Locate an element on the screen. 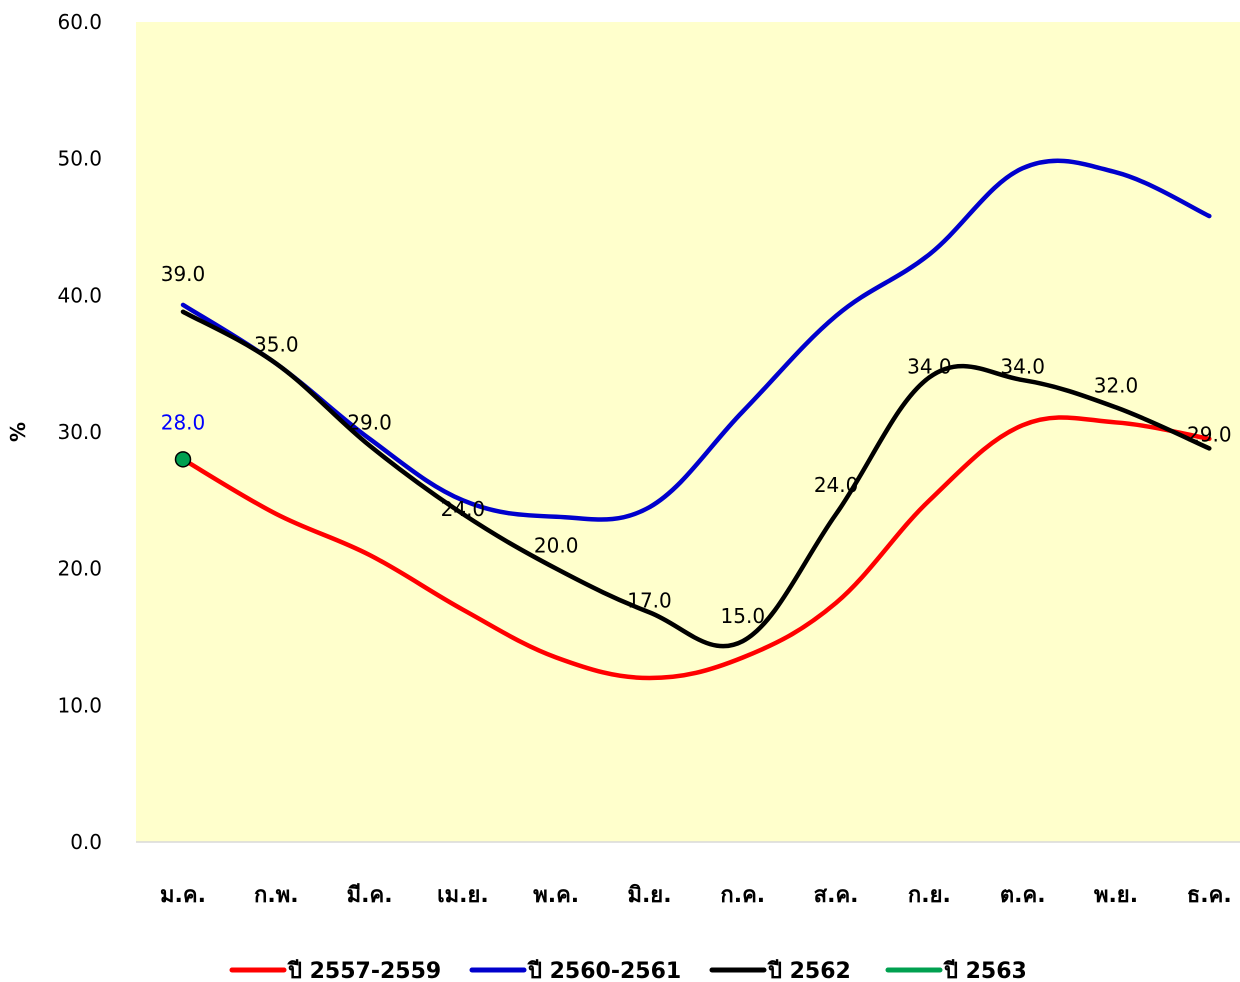 The height and width of the screenshot is (982, 1240). y-tick-label: 50.0 is located at coordinates (79, 159).